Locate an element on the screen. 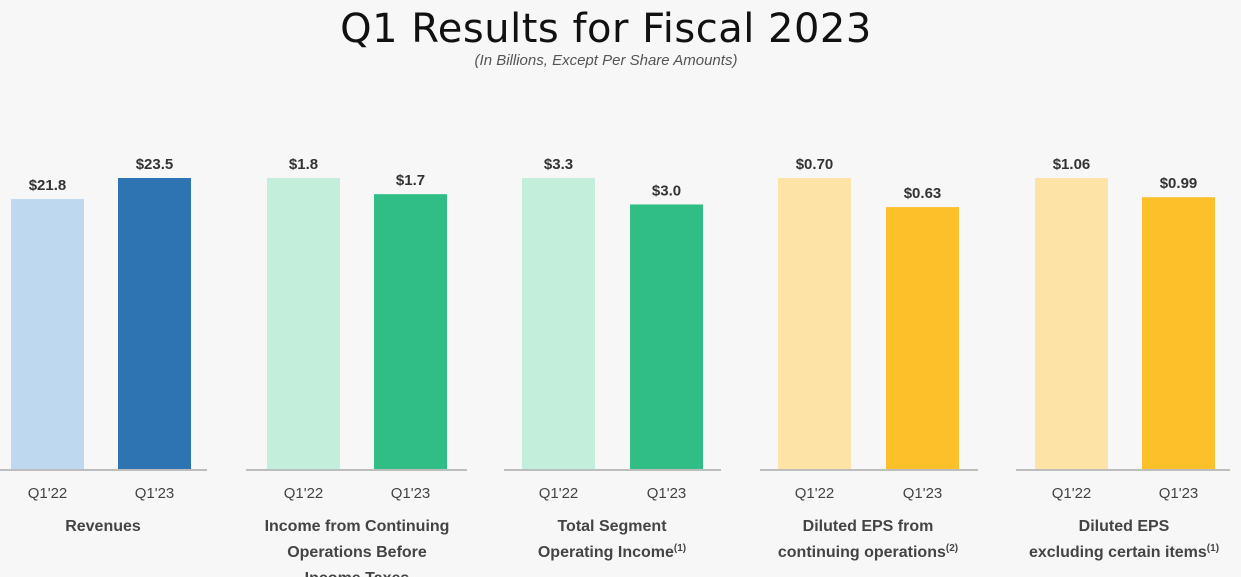 The image size is (1241, 577). category-label: continuing operations(2) is located at coordinates (868, 552).